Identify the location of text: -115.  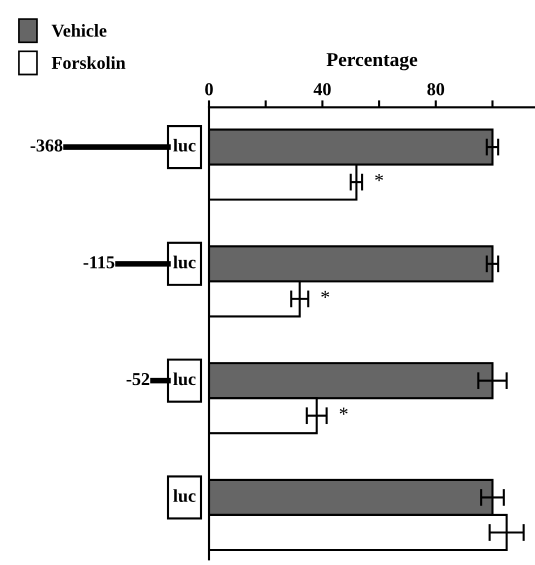
(99, 262).